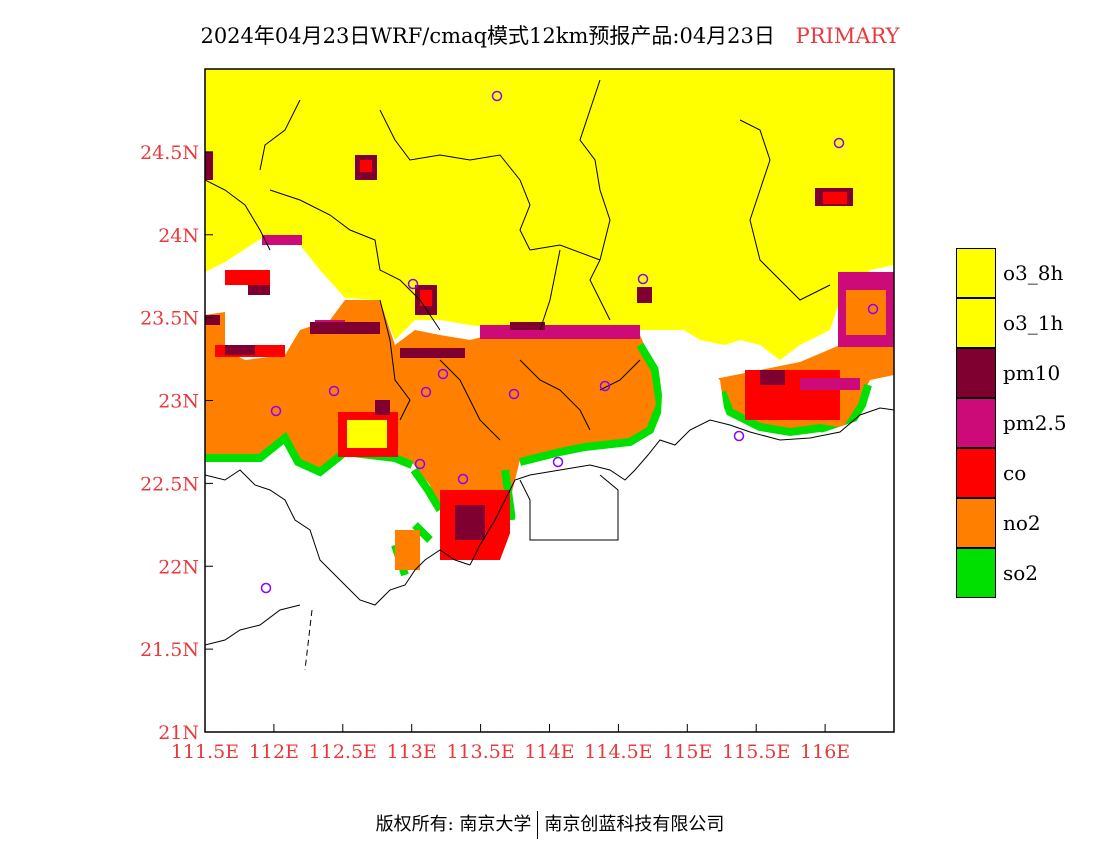 Image resolution: width=1100 pixels, height=850 pixels. What do you see at coordinates (412, 752) in the screenshot?
I see `x-tick-label: 113E` at bounding box center [412, 752].